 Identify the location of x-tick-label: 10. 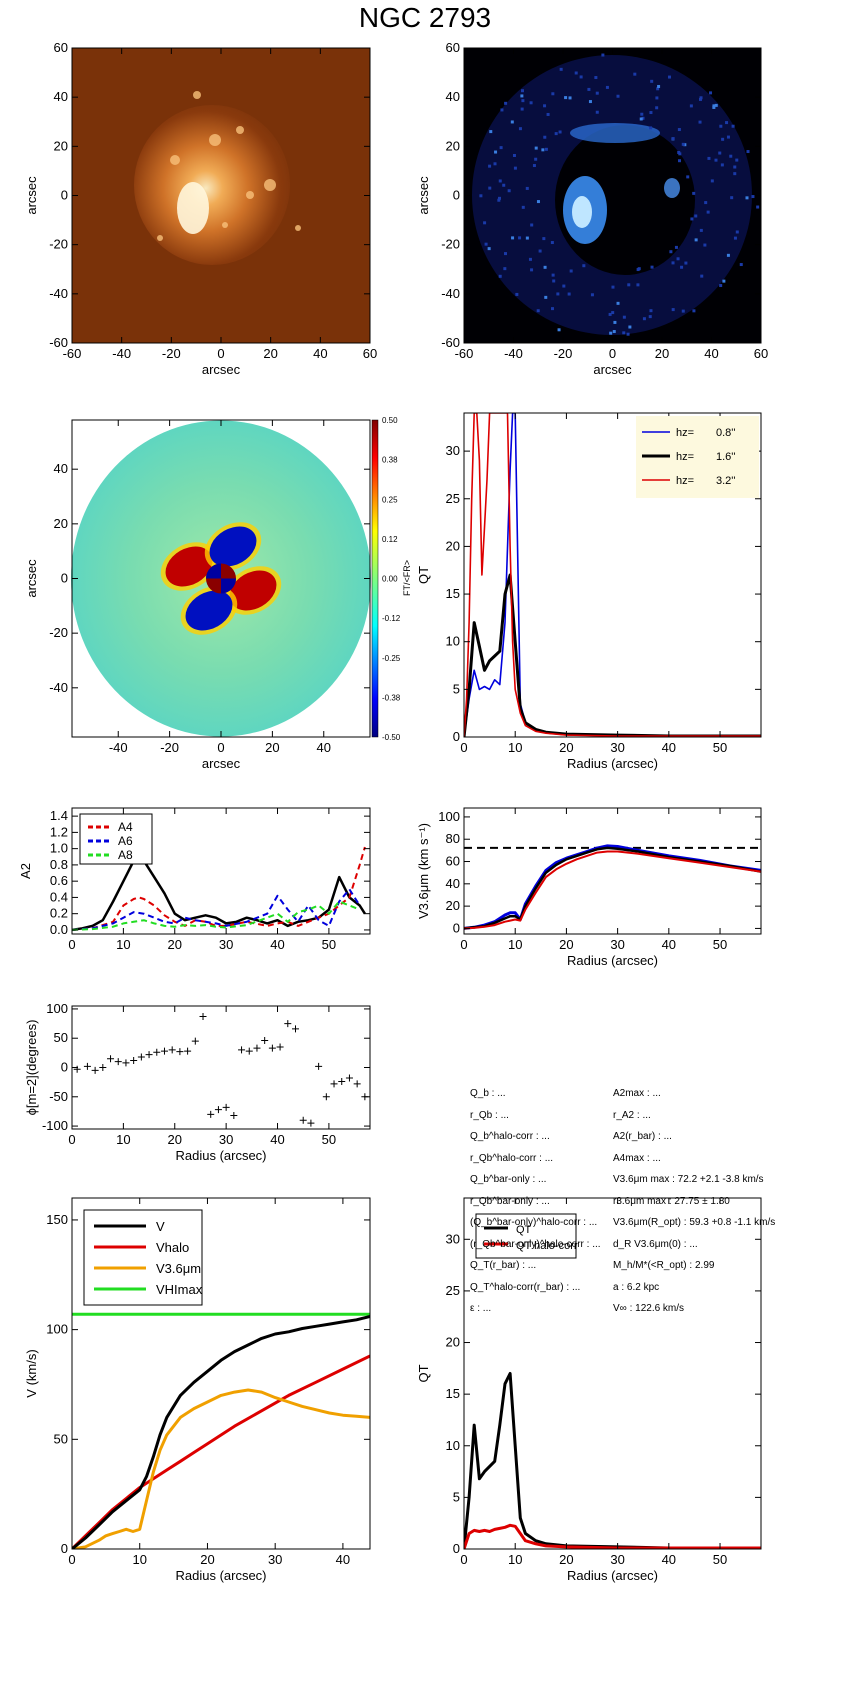
(123, 944).